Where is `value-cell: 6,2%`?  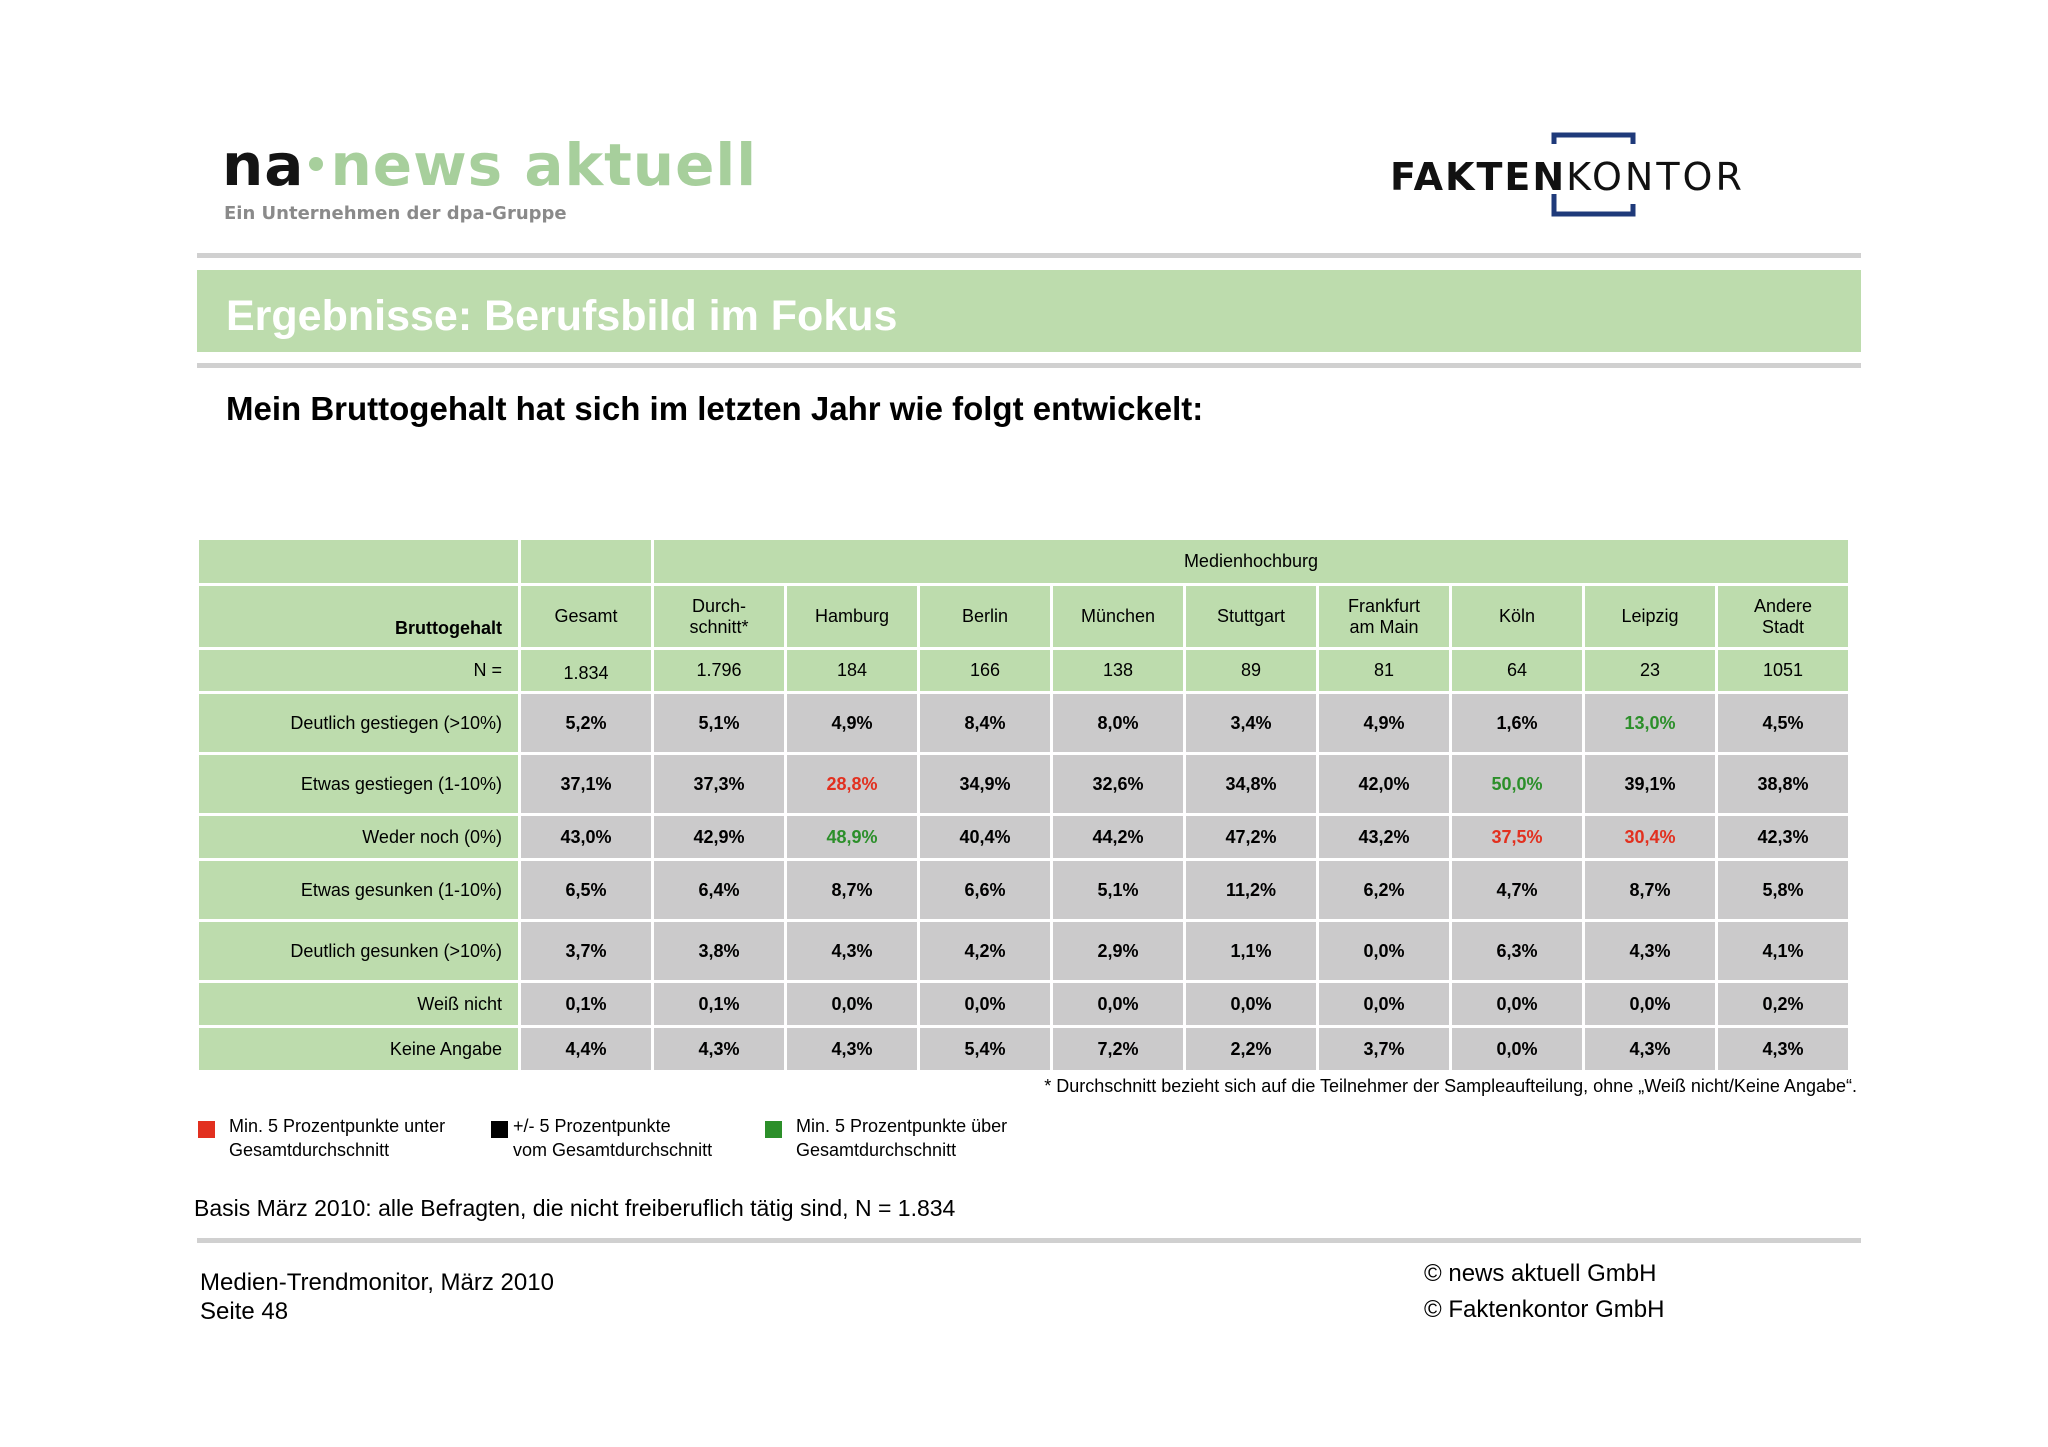 value-cell: 6,2% is located at coordinates (1384, 890).